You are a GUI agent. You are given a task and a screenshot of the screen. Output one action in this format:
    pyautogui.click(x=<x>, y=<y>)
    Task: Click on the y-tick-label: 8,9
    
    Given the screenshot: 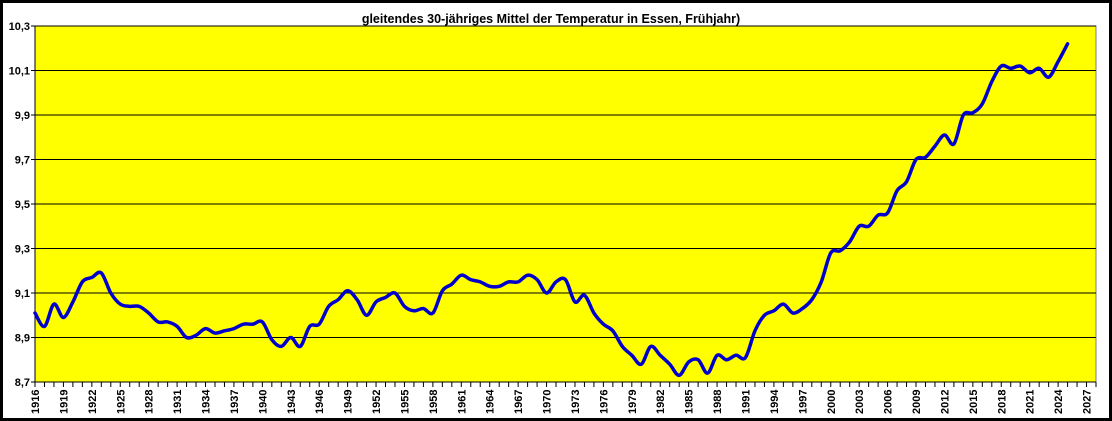 What is the action you would take?
    pyautogui.click(x=22, y=339)
    